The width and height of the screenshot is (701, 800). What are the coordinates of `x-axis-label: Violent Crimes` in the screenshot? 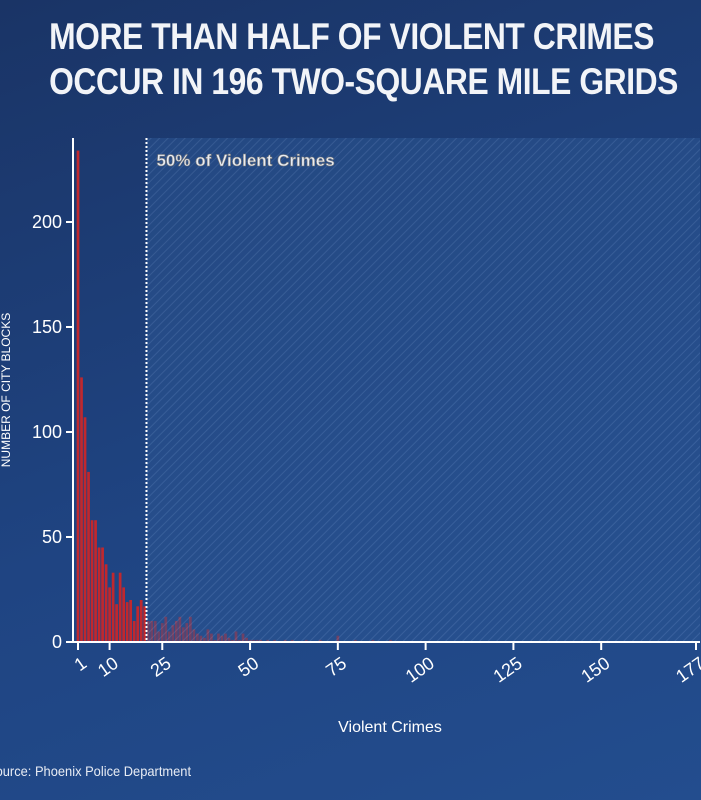 It's located at (390, 727).